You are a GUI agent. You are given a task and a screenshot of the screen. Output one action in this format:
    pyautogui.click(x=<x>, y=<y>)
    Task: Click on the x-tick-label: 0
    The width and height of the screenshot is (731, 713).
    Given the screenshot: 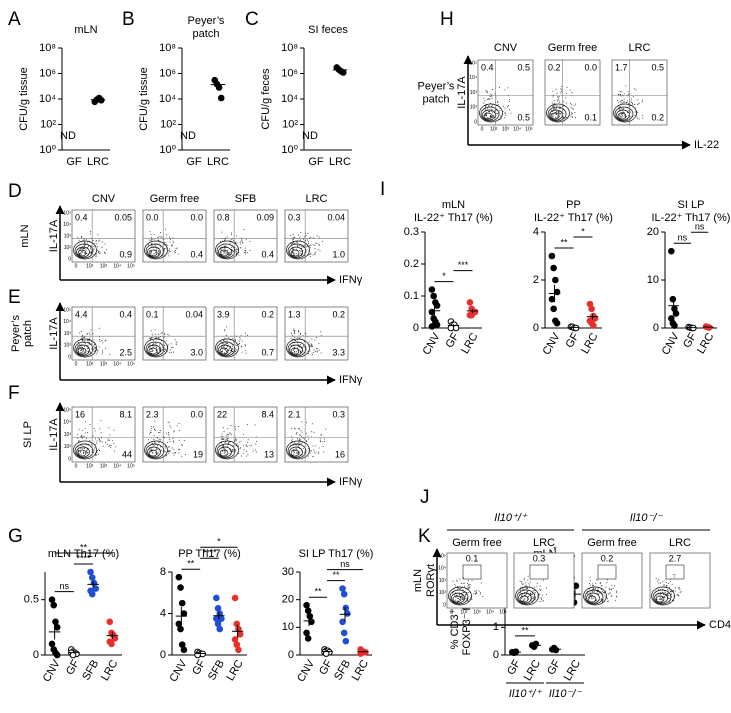 What is the action you would take?
    pyautogui.click(x=76, y=364)
    